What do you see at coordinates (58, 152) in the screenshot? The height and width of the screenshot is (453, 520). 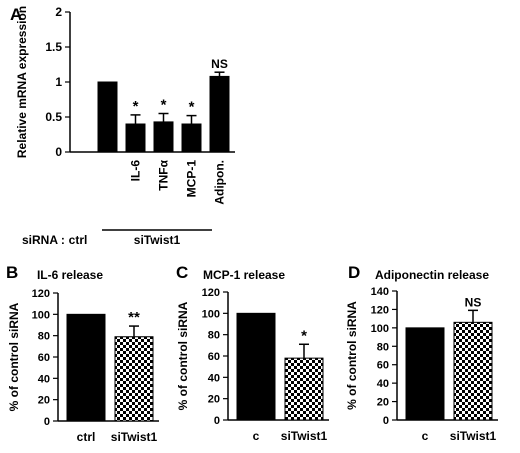 I see `y-tick-label-a: 0` at bounding box center [58, 152].